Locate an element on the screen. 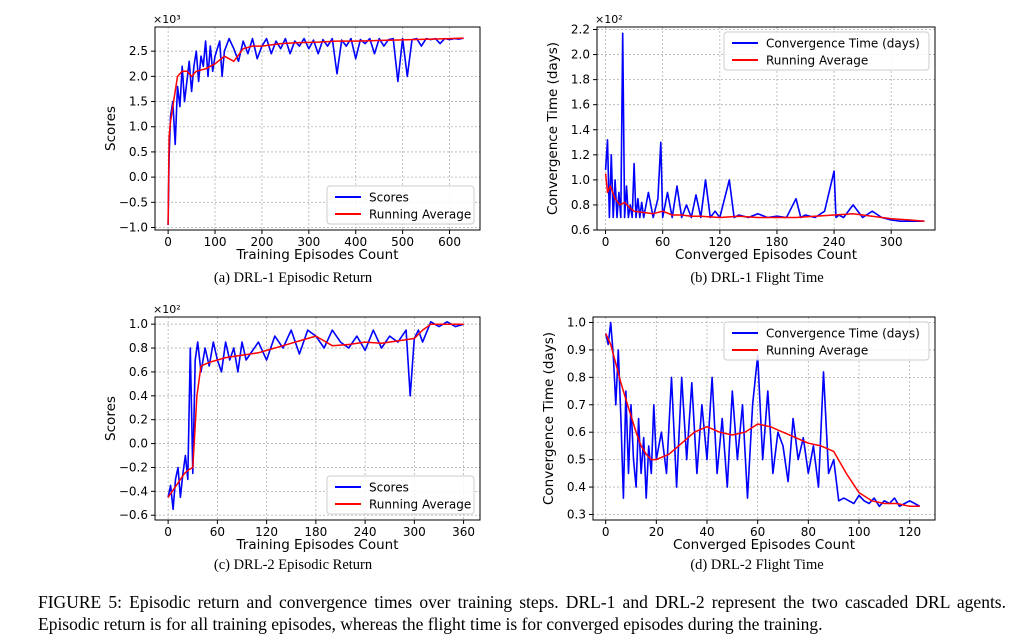  y-tick-label: 1.4 is located at coordinates (580, 130).